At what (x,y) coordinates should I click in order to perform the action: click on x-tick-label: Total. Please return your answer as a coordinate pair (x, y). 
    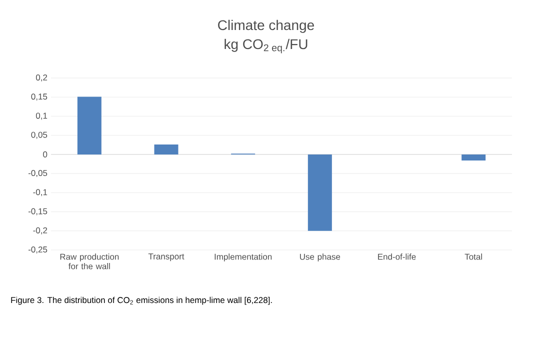
    Looking at the image, I should click on (473, 257).